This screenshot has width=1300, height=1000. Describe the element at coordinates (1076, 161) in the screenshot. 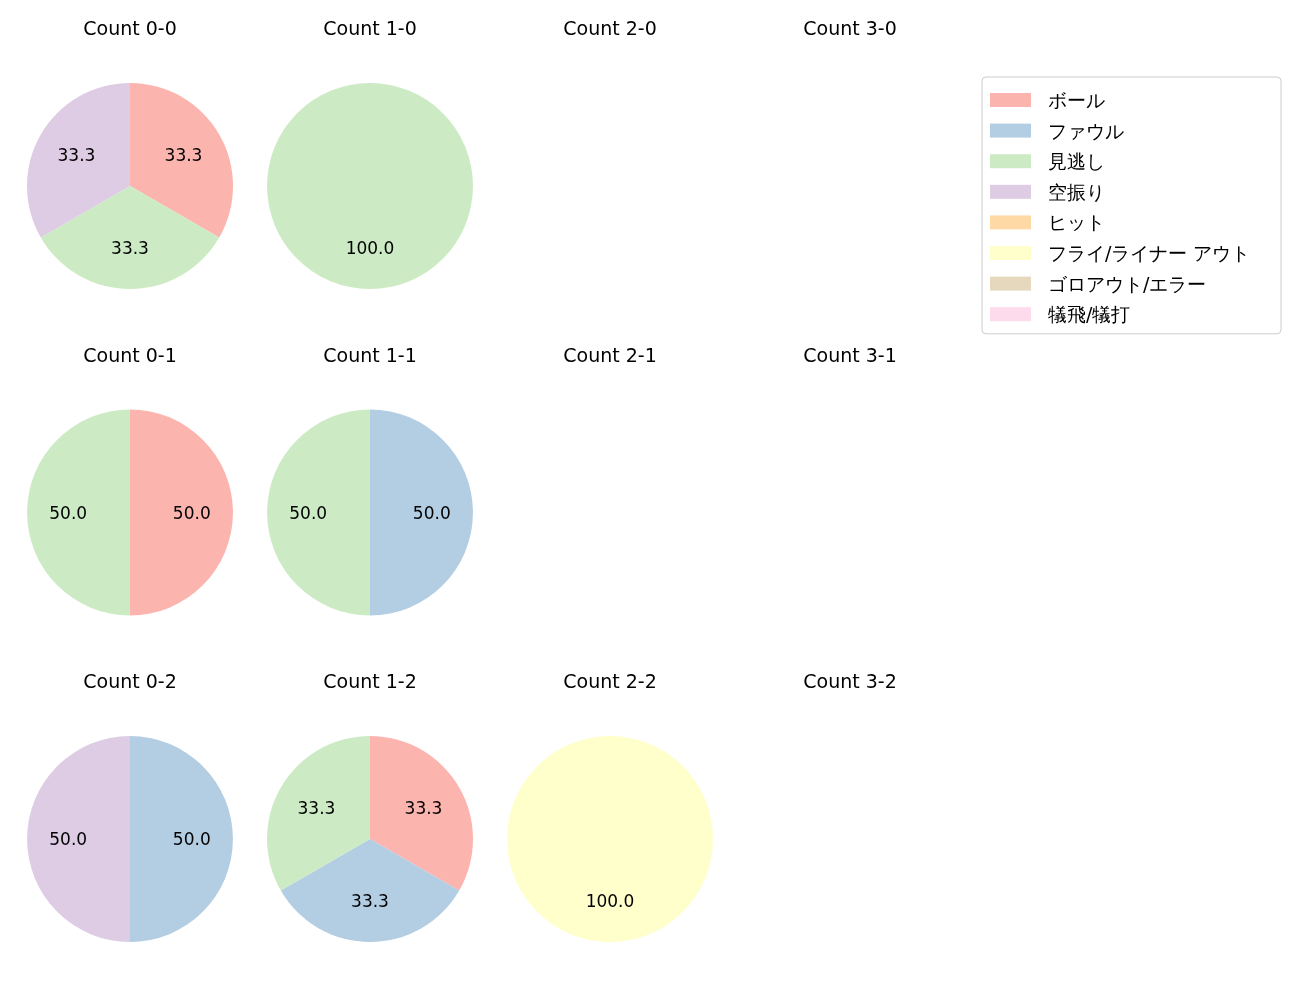

I see `legend-label: 見逃し` at that location.